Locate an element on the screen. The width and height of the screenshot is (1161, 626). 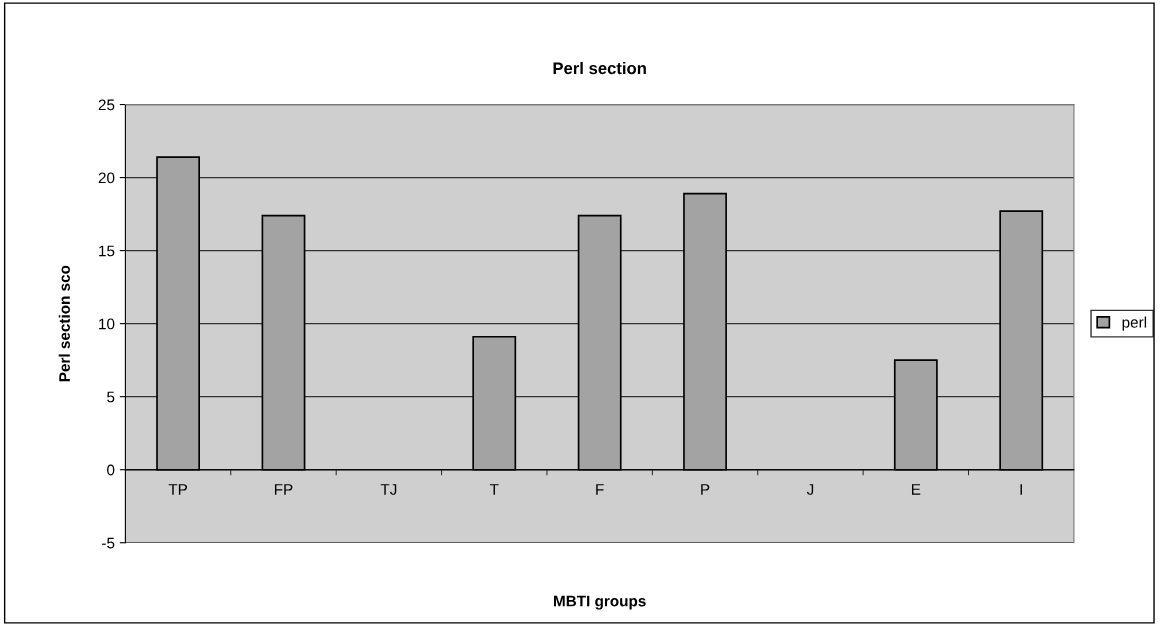
y-tick-label: 5 is located at coordinates (111, 397).